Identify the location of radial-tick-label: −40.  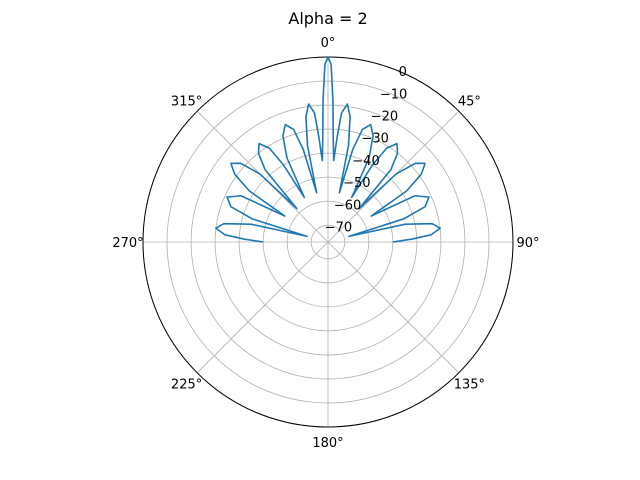
(365, 161).